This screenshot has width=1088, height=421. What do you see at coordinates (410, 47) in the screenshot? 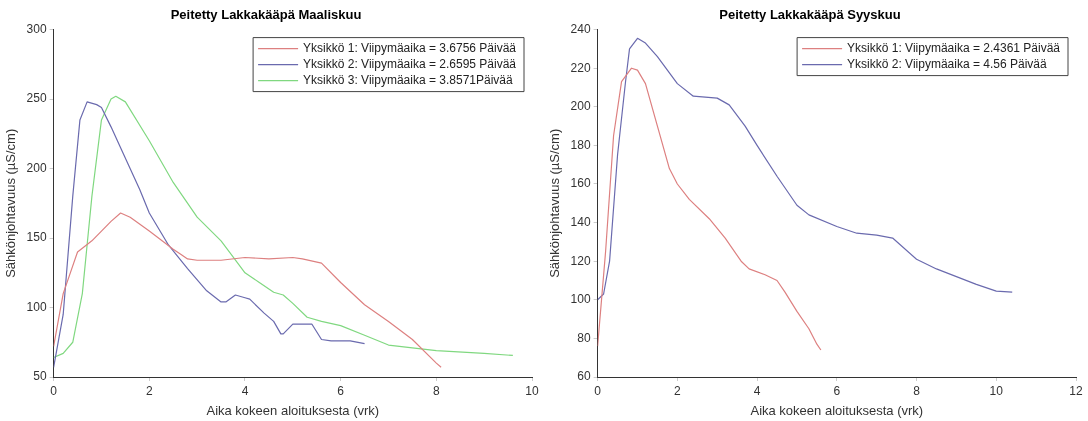
I see `legend-label: Yksikkö 1: Viipymäaika = 3.6756 Päivää` at bounding box center [410, 47].